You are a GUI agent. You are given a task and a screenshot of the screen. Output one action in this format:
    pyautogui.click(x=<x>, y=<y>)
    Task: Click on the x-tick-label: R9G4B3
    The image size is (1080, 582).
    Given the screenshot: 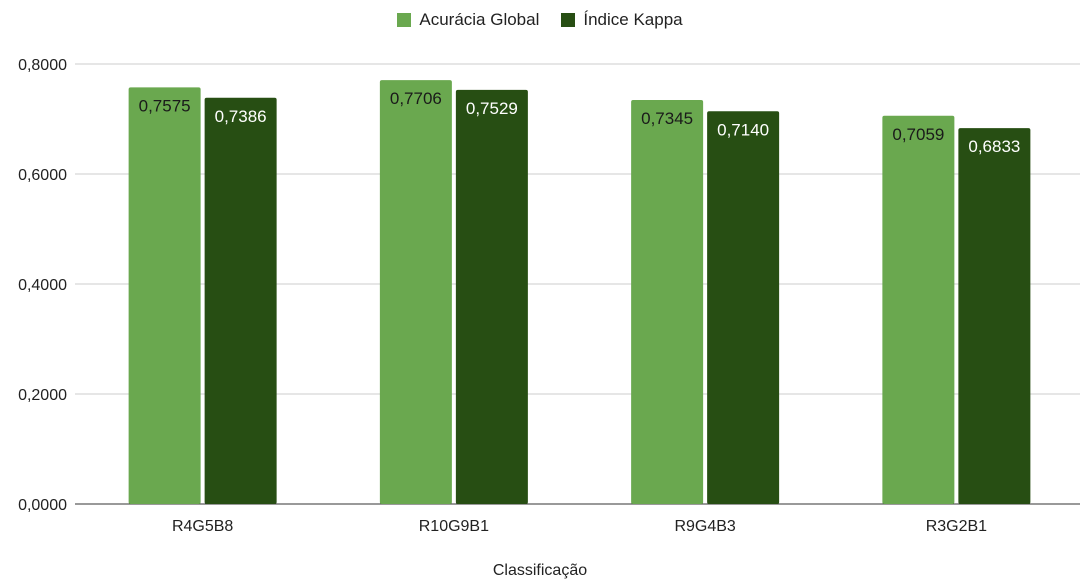 What is the action you would take?
    pyautogui.click(x=704, y=526)
    